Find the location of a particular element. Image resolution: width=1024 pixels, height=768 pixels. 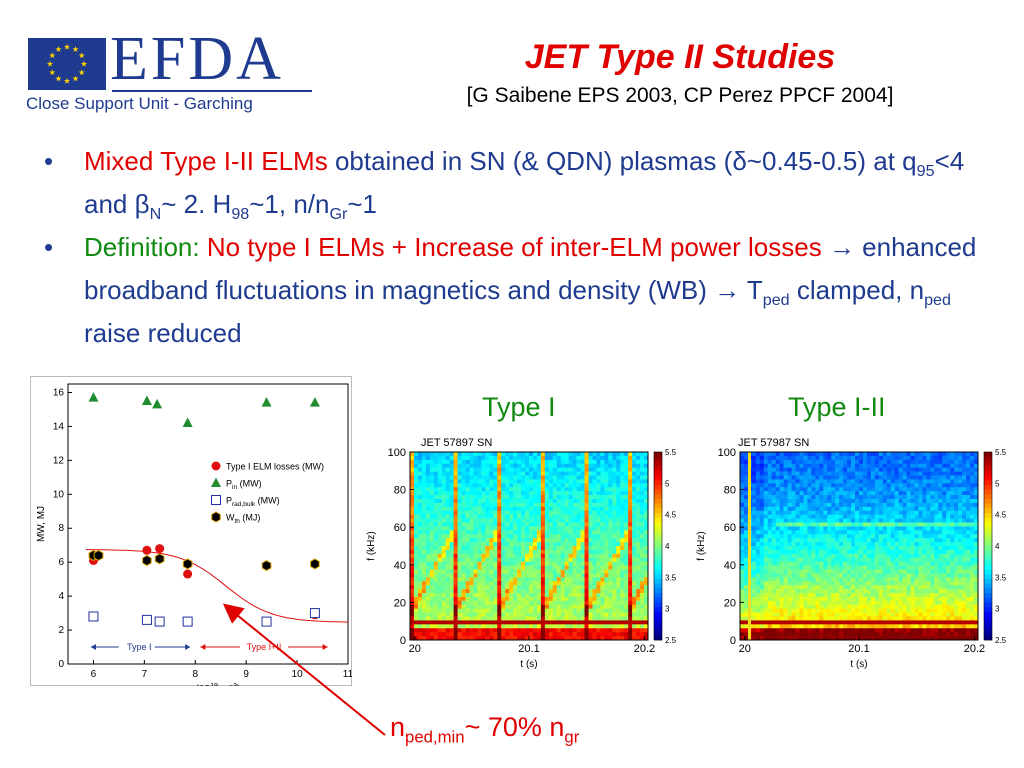

colorbar-cell is located at coordinates (658, 624).